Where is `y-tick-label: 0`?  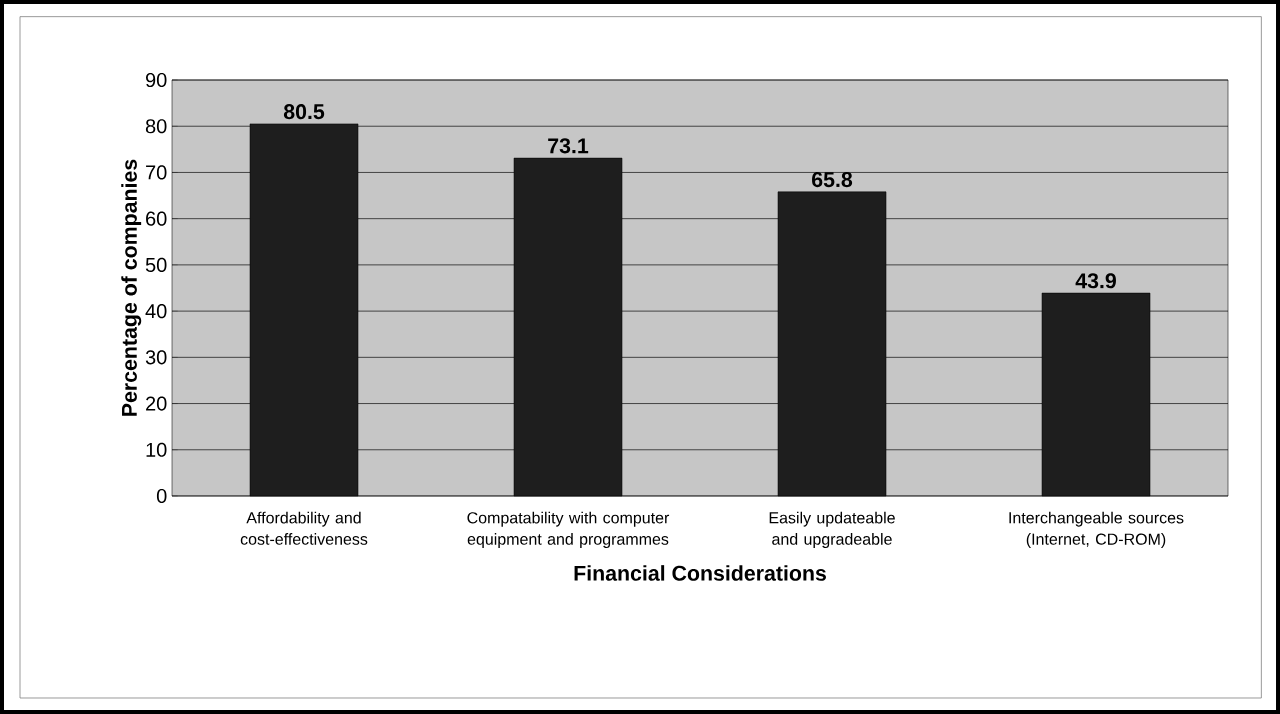 y-tick-label: 0 is located at coordinates (161, 496).